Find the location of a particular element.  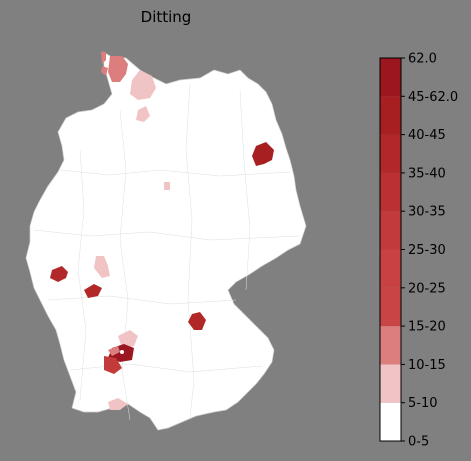

colorbar-tick-label: 15-20 is located at coordinates (427, 327).